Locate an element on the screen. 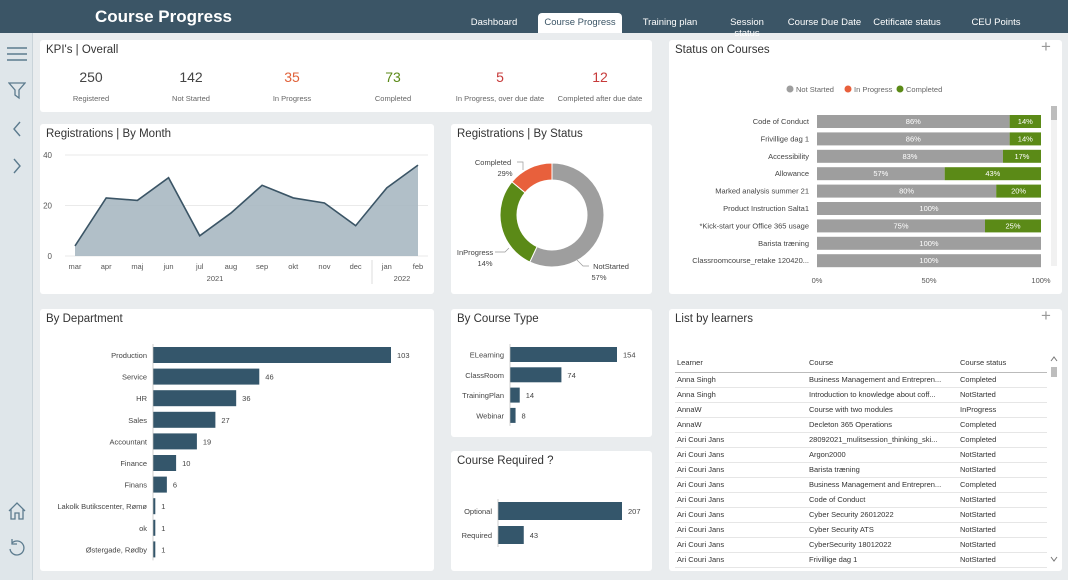 This screenshot has width=1068, height=580. table-row: Ari Couri Jans Code of Conduct NotStarted is located at coordinates (861, 500).